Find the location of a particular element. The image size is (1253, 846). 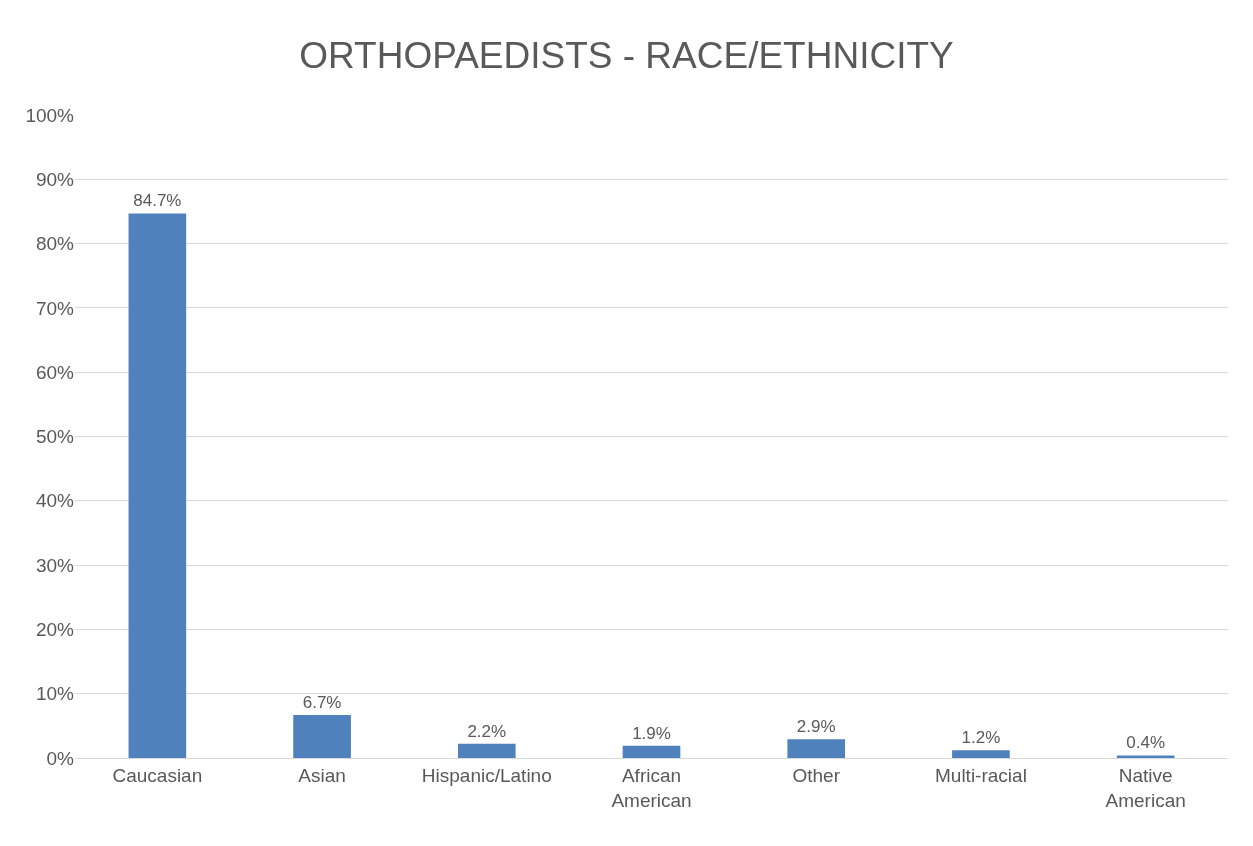

data-label: 1.2% is located at coordinates (981, 738).